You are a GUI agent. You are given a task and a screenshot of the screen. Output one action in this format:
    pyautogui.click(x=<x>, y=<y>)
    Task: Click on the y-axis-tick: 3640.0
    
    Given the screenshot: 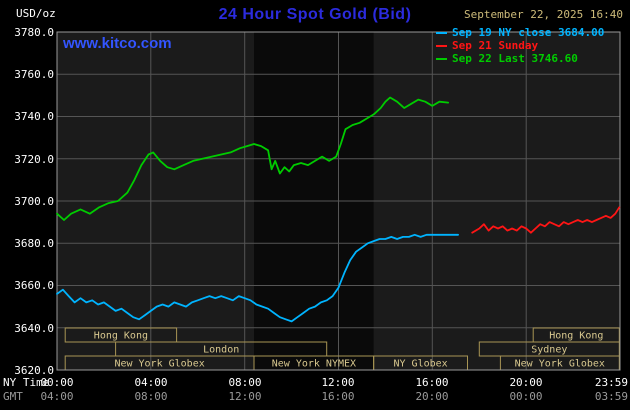 What is the action you would take?
    pyautogui.click(x=34, y=328)
    